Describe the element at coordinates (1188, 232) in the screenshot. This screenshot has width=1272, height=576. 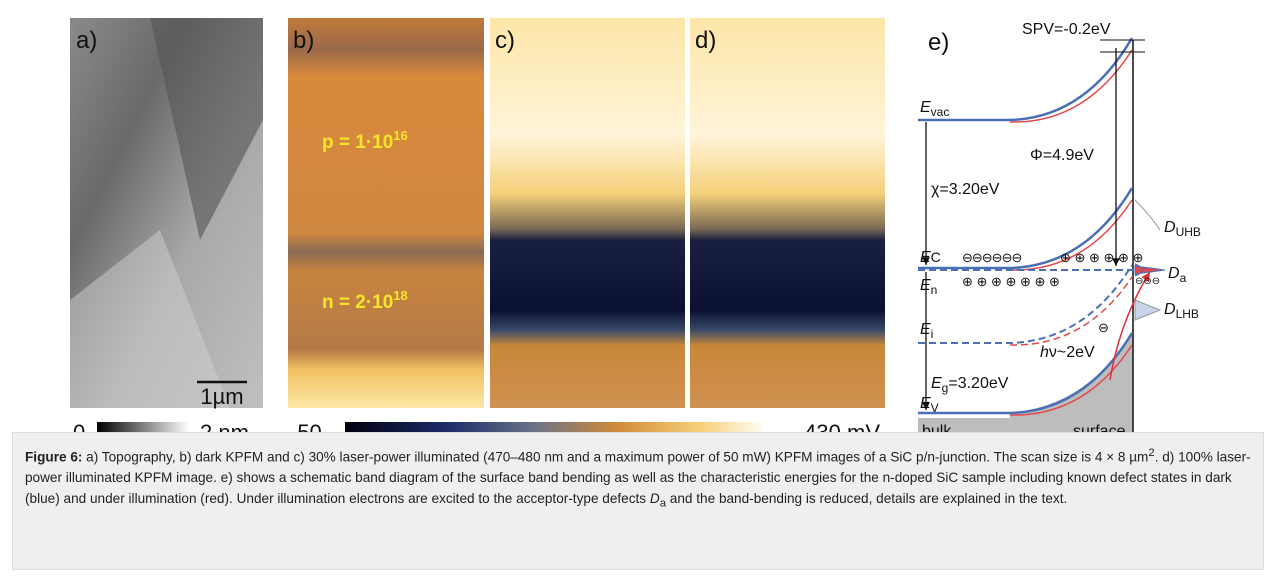
I see `subscript: UHB` at that location.